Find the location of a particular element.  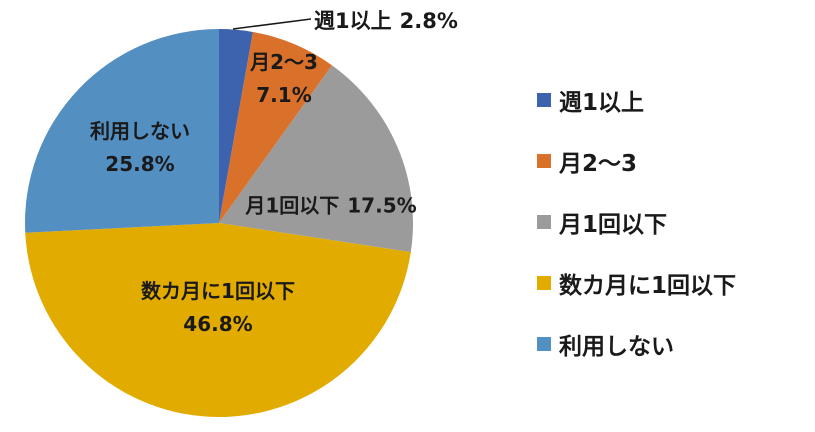

legend-item: 月1回以下 is located at coordinates (636, 223).